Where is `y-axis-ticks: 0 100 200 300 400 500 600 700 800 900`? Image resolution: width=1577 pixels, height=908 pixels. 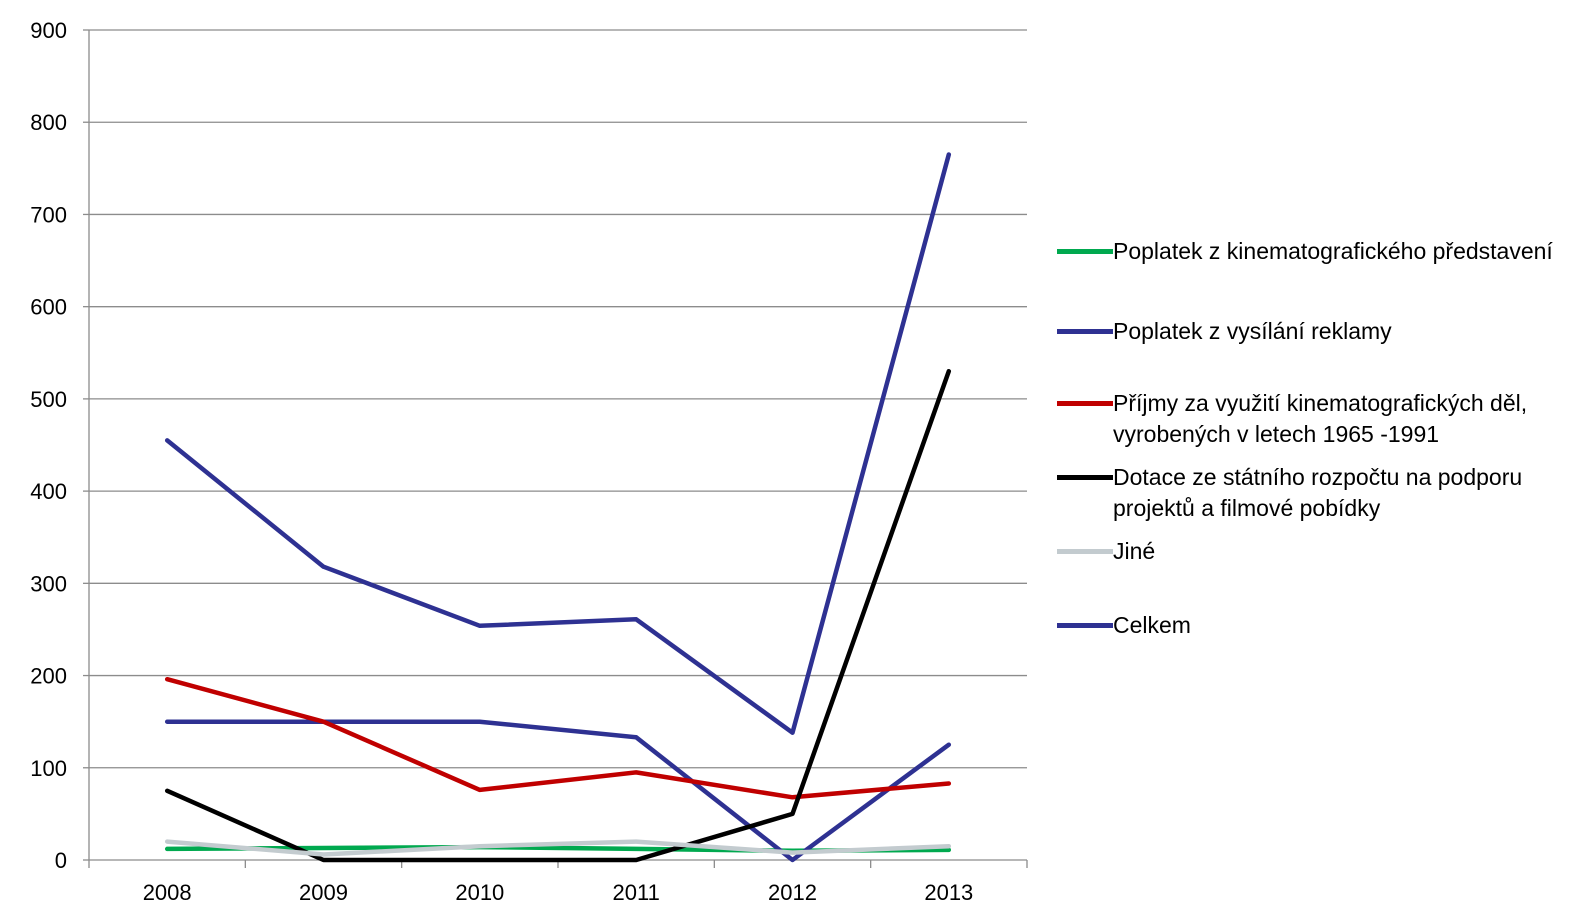
y-axis-ticks: 0 100 200 300 400 500 600 700 800 900 is located at coordinates (59, 445).